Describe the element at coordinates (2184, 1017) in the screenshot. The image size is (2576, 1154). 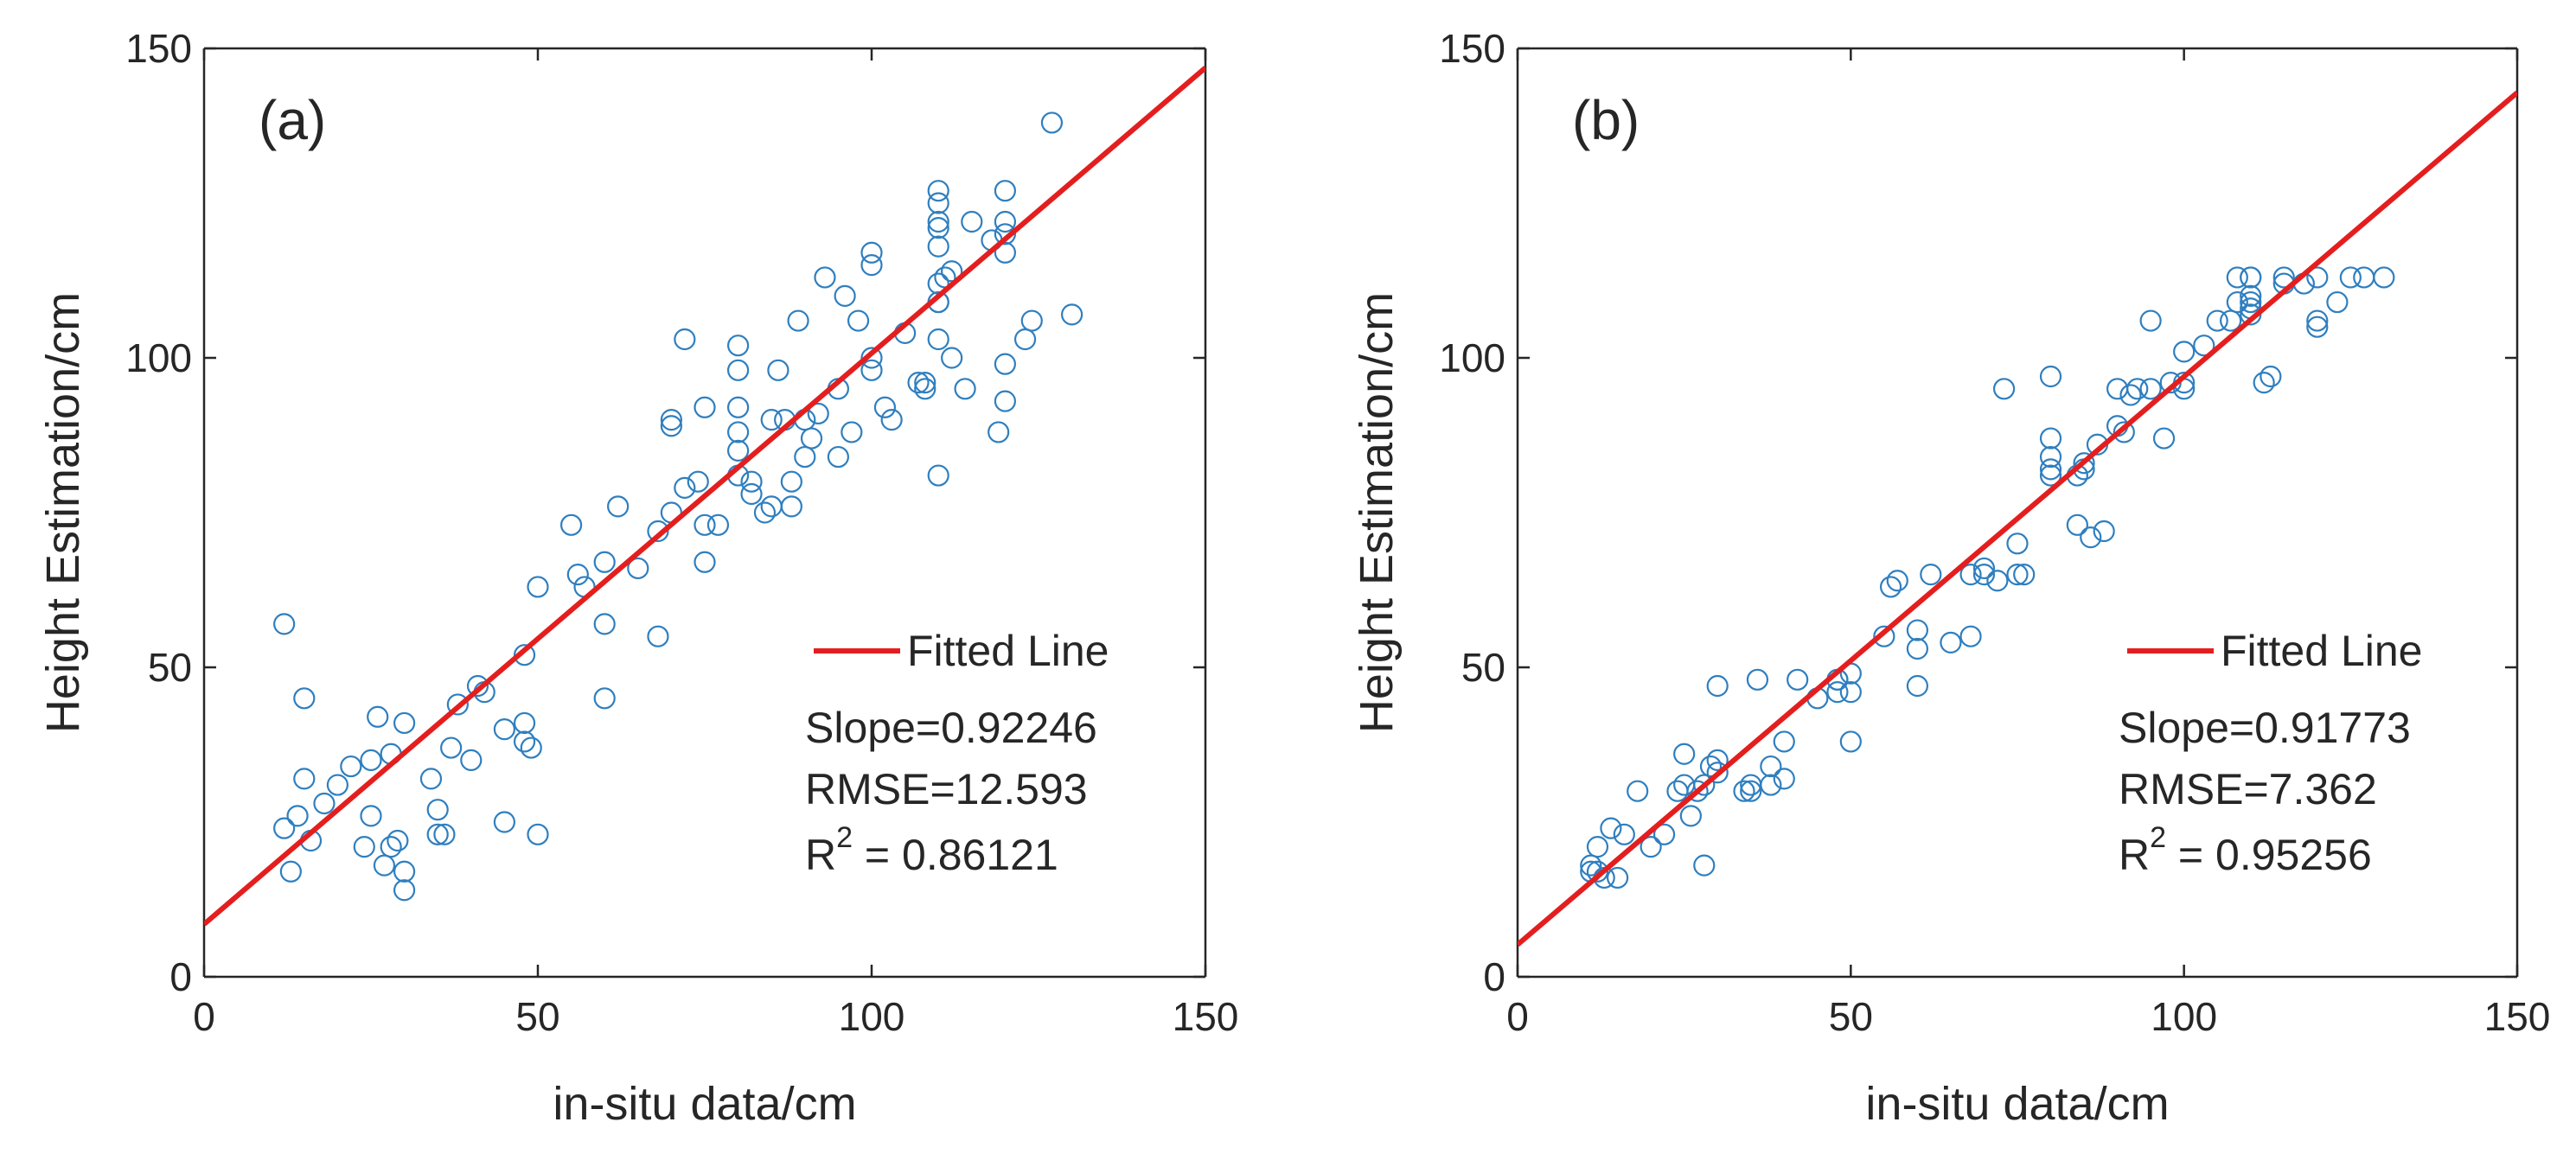
I see `x-tick-label: 100` at that location.